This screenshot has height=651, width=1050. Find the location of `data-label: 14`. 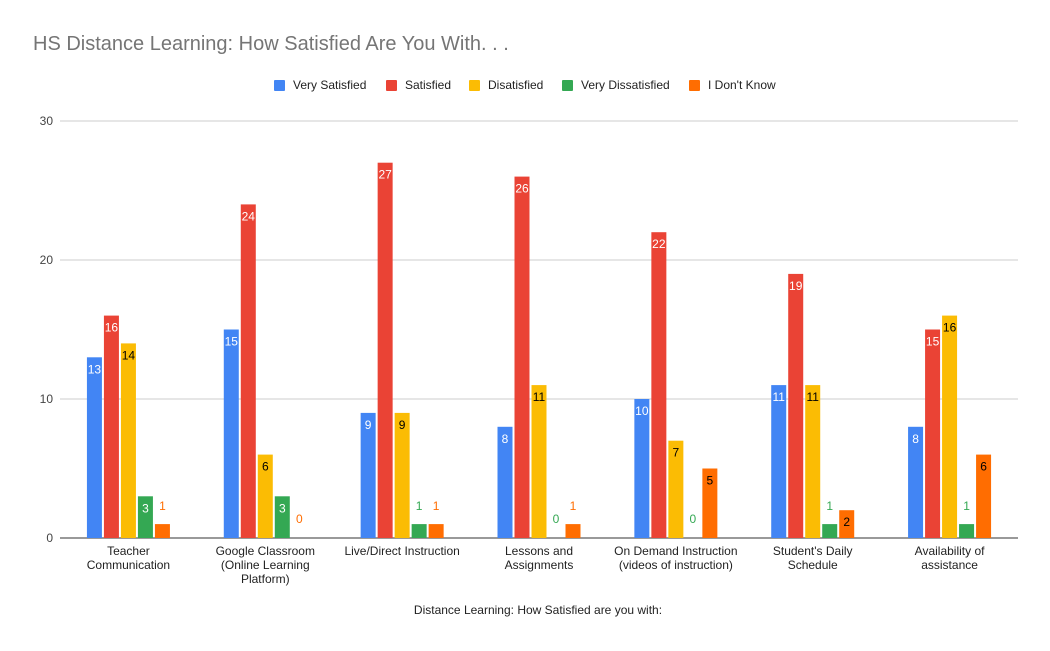

data-label: 14 is located at coordinates (129, 355).